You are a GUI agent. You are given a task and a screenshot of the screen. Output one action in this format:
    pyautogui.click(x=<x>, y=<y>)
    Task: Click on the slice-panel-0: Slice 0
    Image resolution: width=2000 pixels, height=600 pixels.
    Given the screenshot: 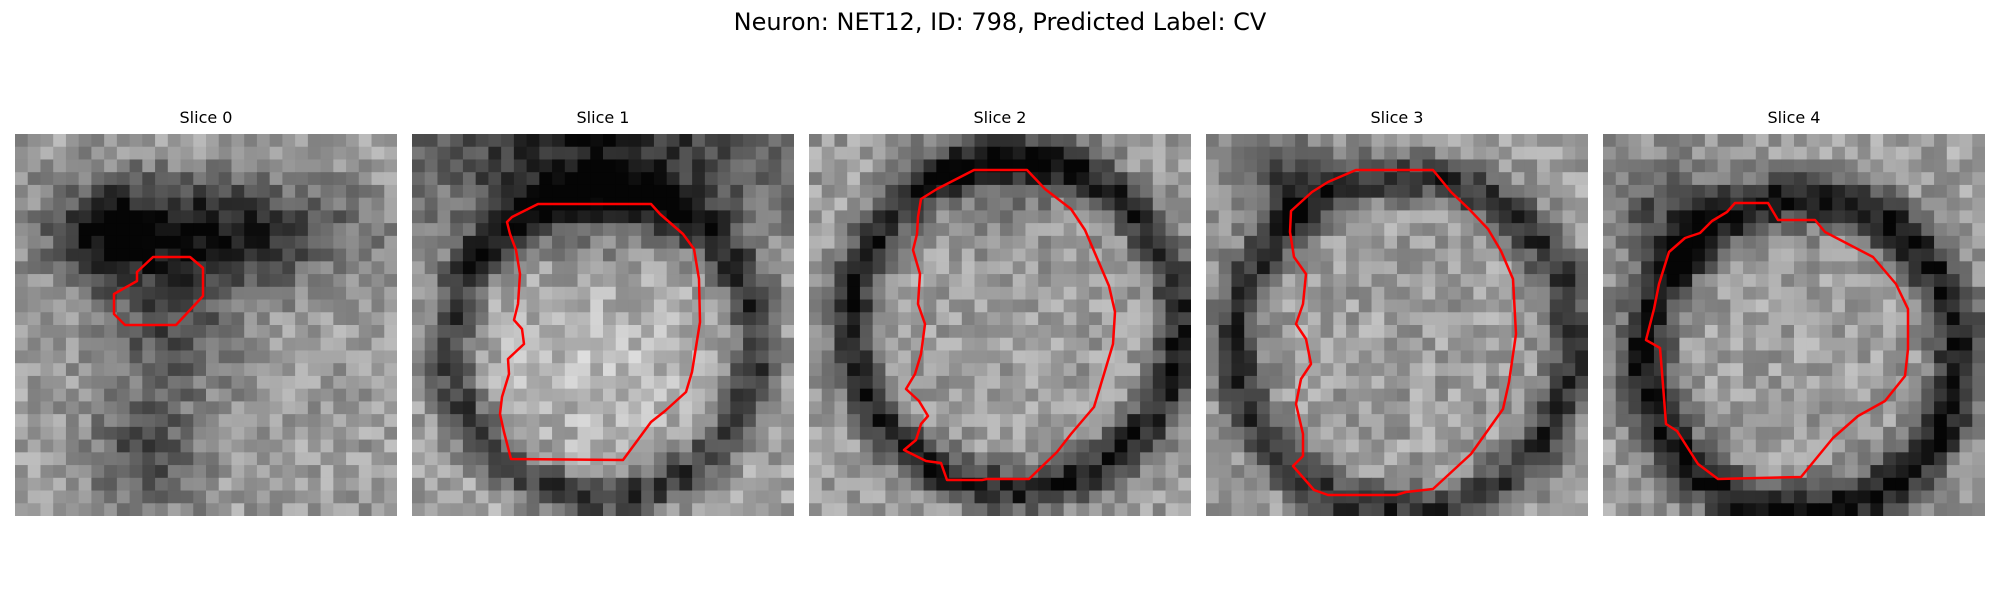 What is the action you would take?
    pyautogui.click(x=206, y=312)
    